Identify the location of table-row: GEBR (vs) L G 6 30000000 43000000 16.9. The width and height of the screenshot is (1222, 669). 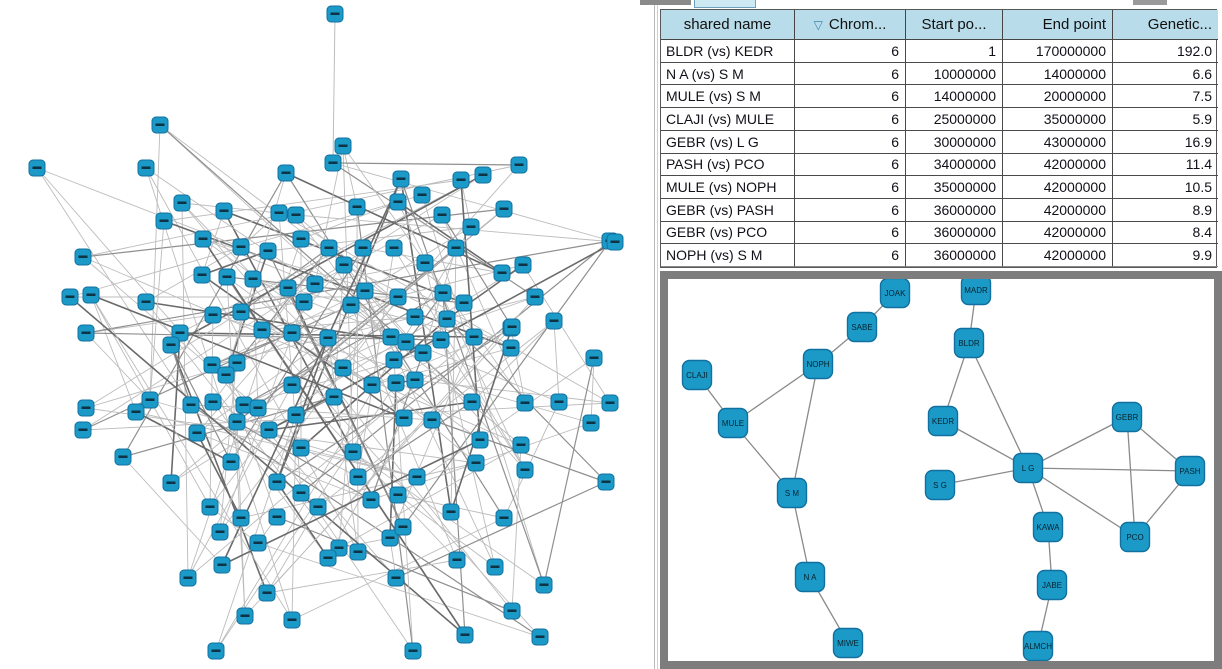
(939, 142).